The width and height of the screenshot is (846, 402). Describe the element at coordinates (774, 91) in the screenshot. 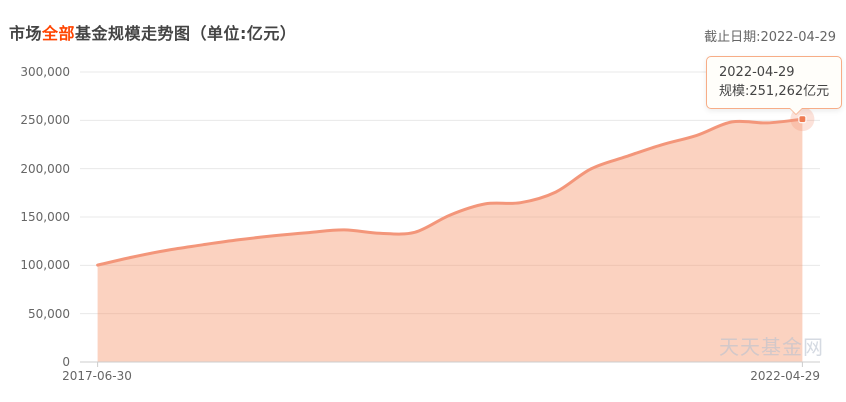

I see `tooltip-value: 规模:251,262亿元` at that location.